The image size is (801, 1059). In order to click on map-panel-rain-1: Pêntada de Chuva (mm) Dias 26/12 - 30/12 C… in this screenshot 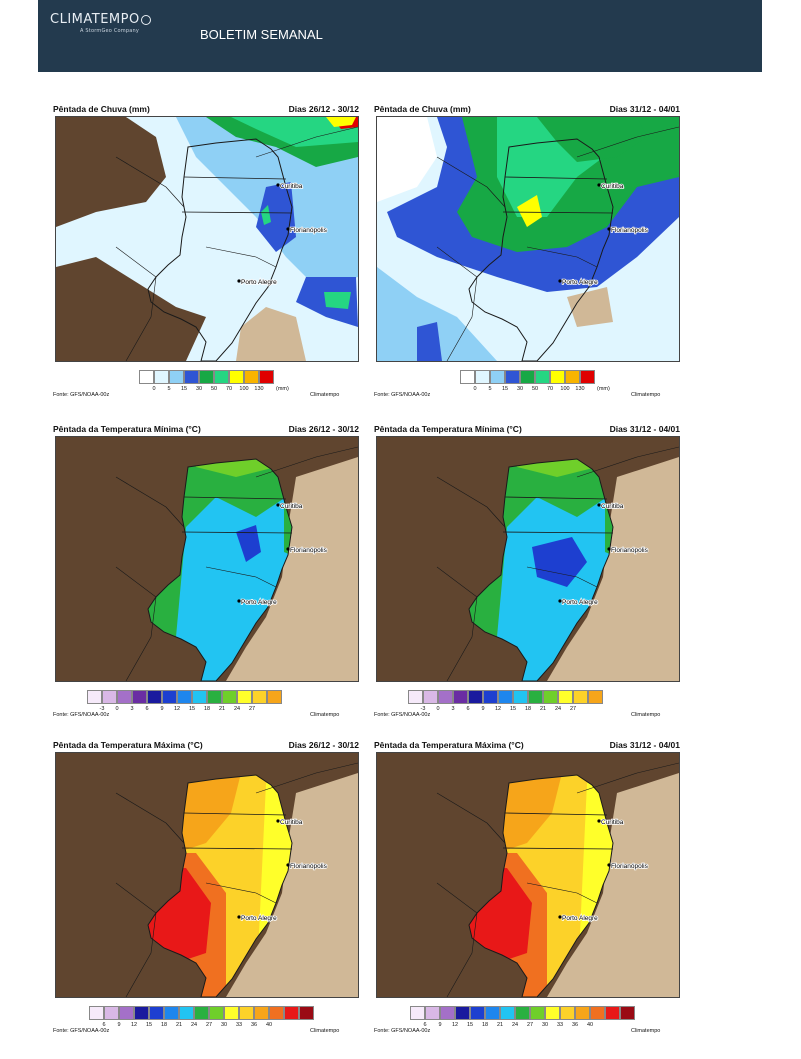, I will do `click(206, 263)`.